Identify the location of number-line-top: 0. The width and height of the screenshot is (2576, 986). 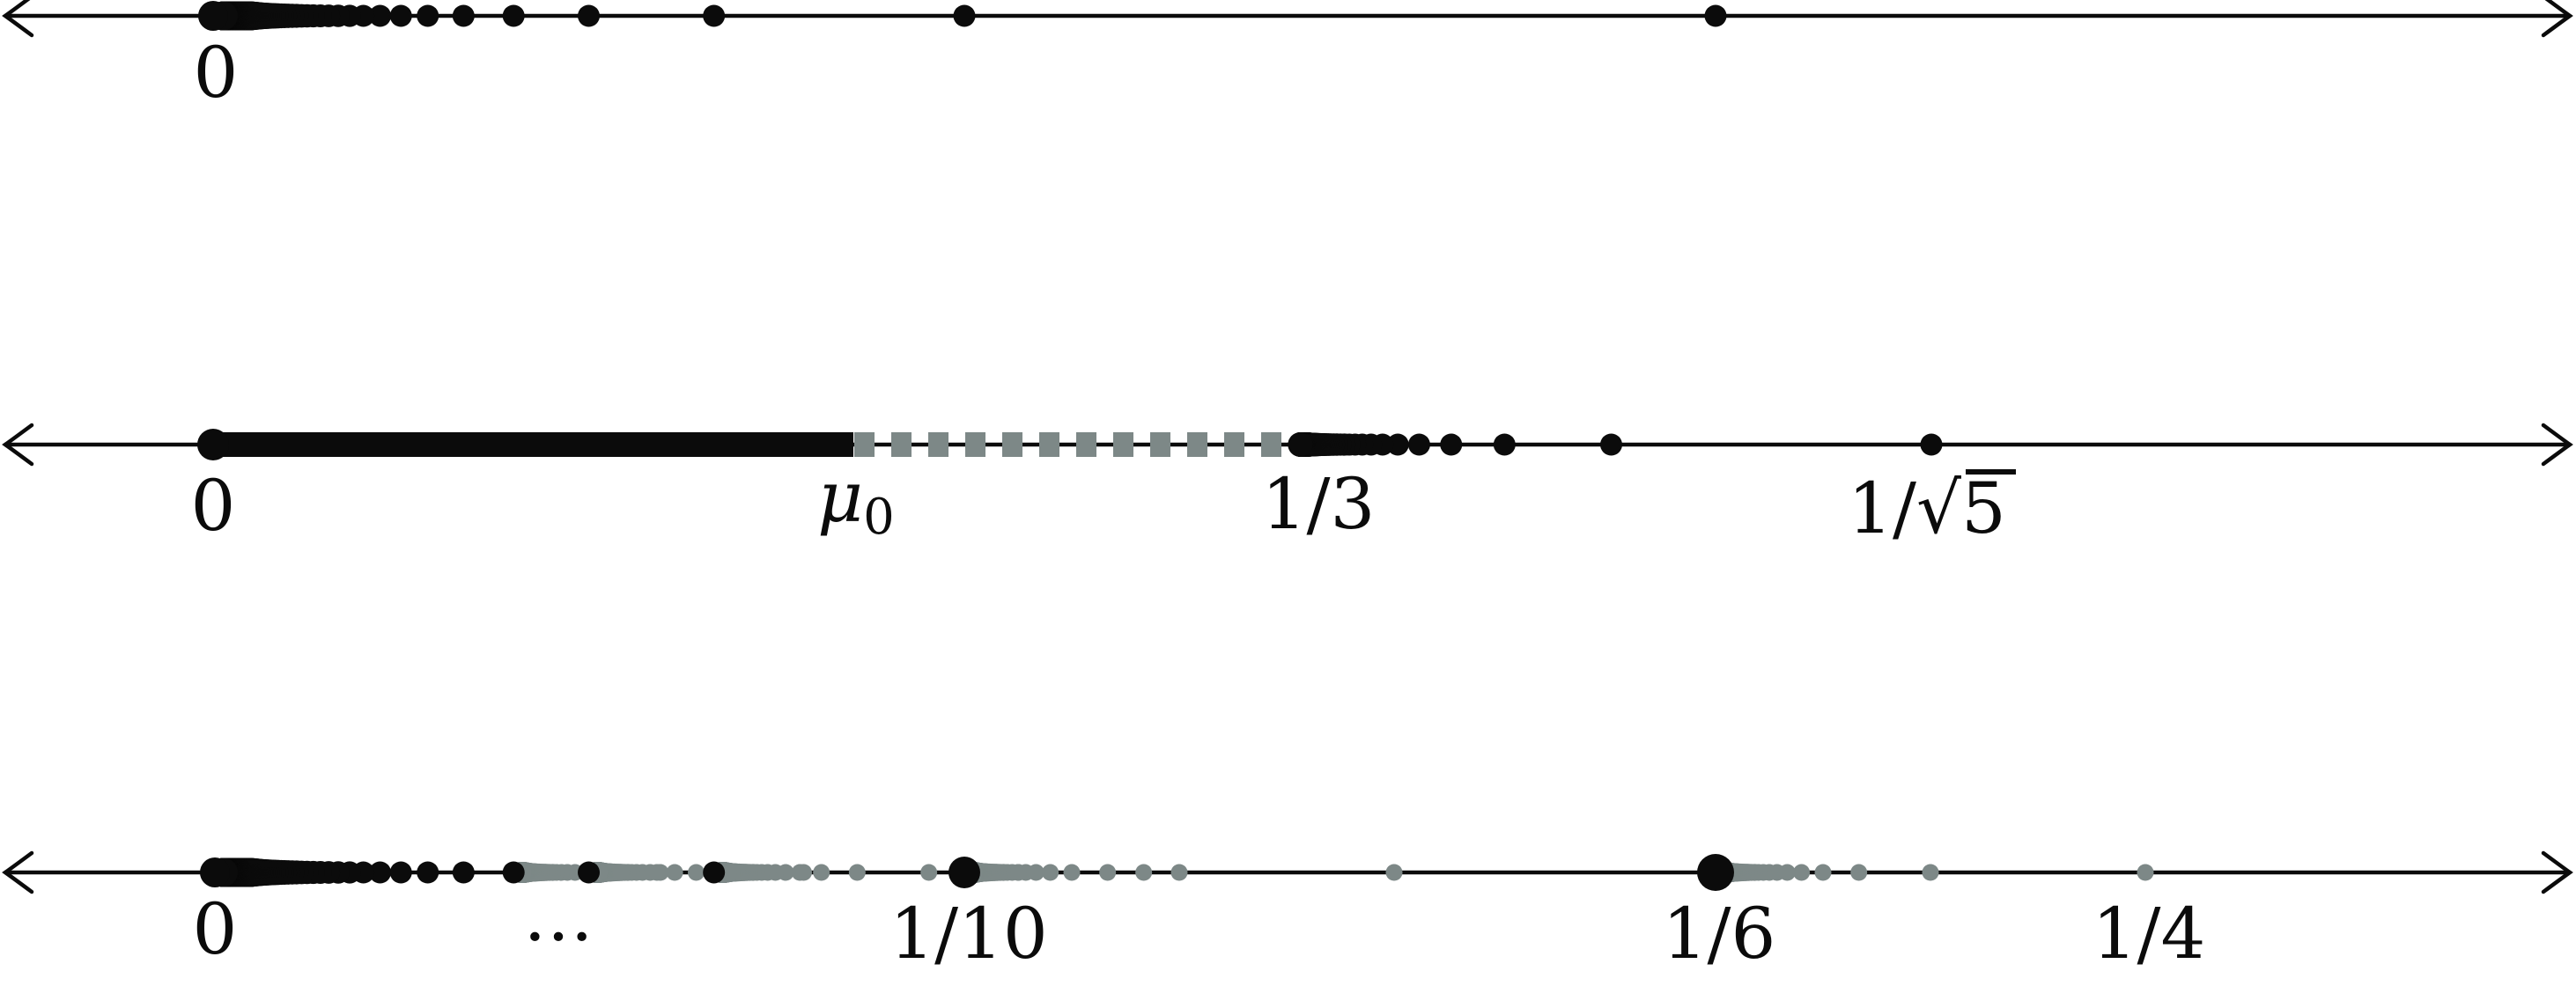
(1287, 57).